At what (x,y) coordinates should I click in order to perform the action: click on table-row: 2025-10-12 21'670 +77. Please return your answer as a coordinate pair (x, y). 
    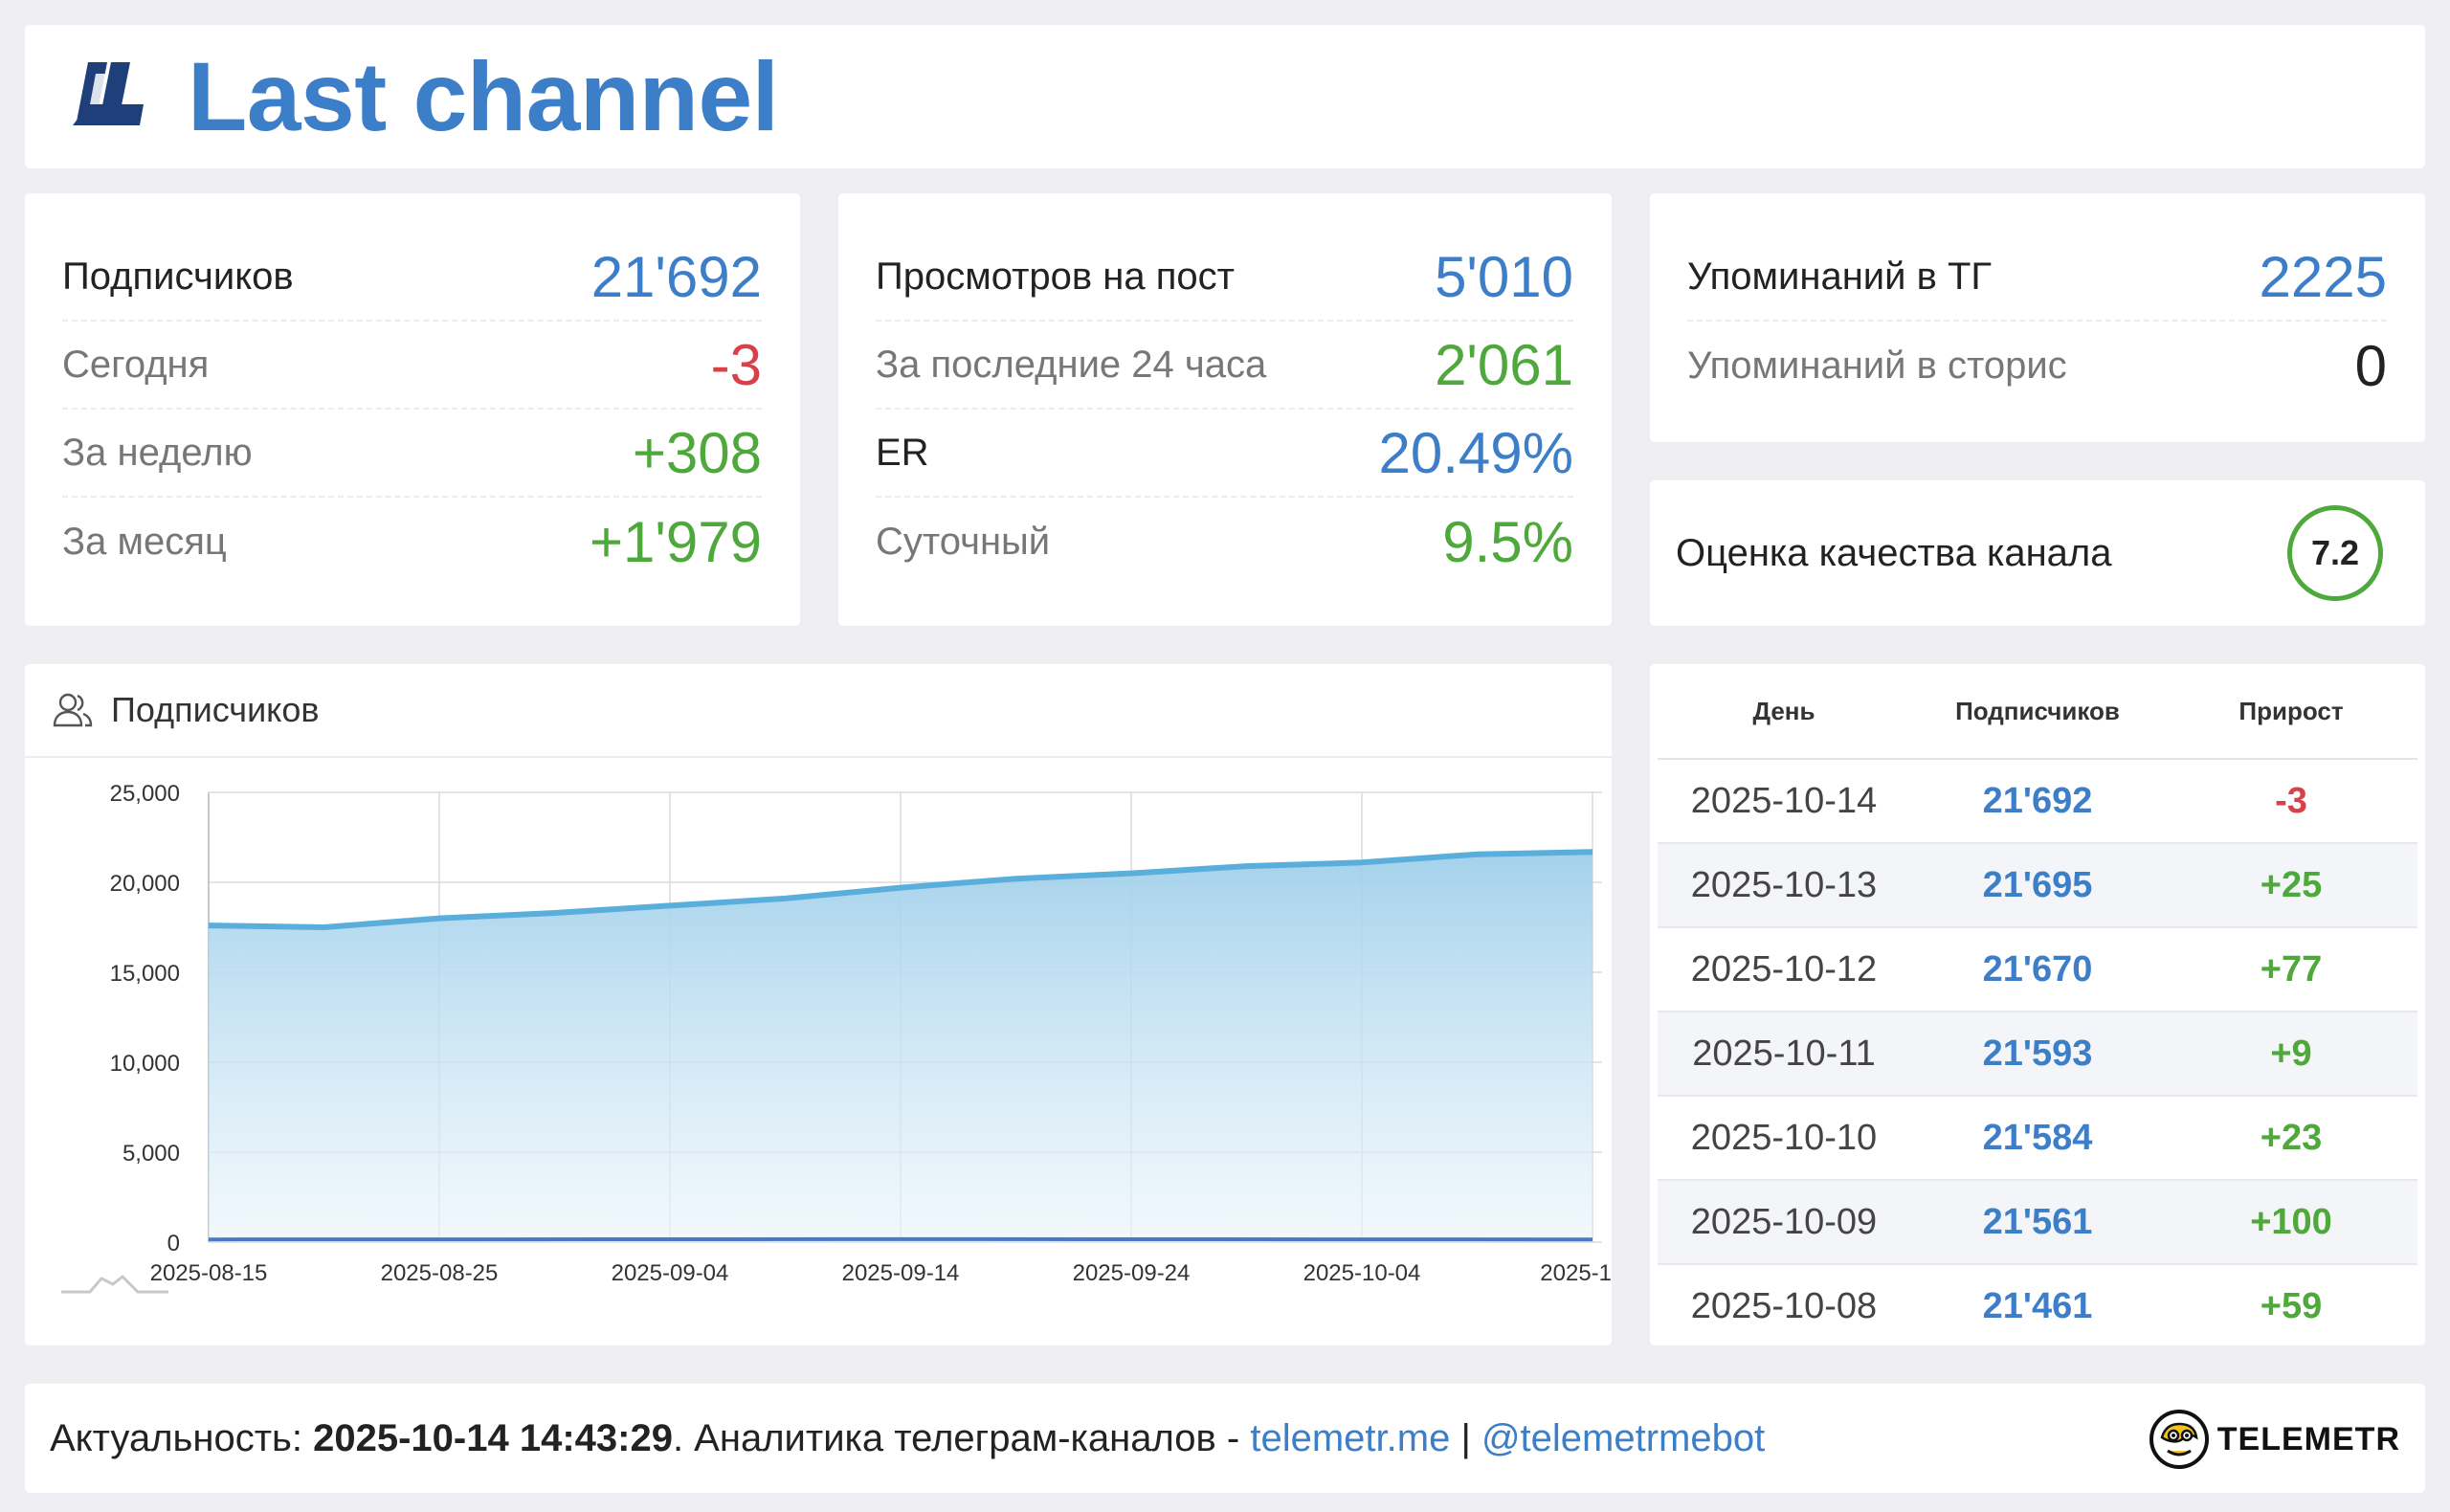
    Looking at the image, I should click on (2038, 970).